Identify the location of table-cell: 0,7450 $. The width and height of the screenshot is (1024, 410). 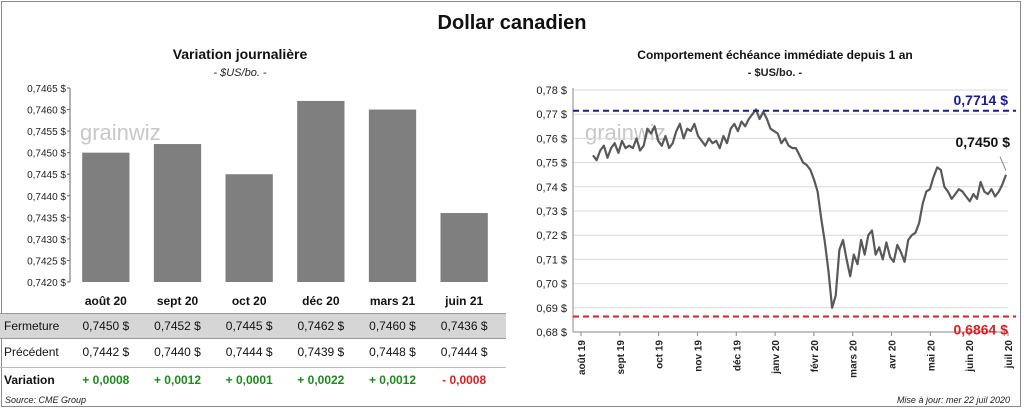
(106, 326).